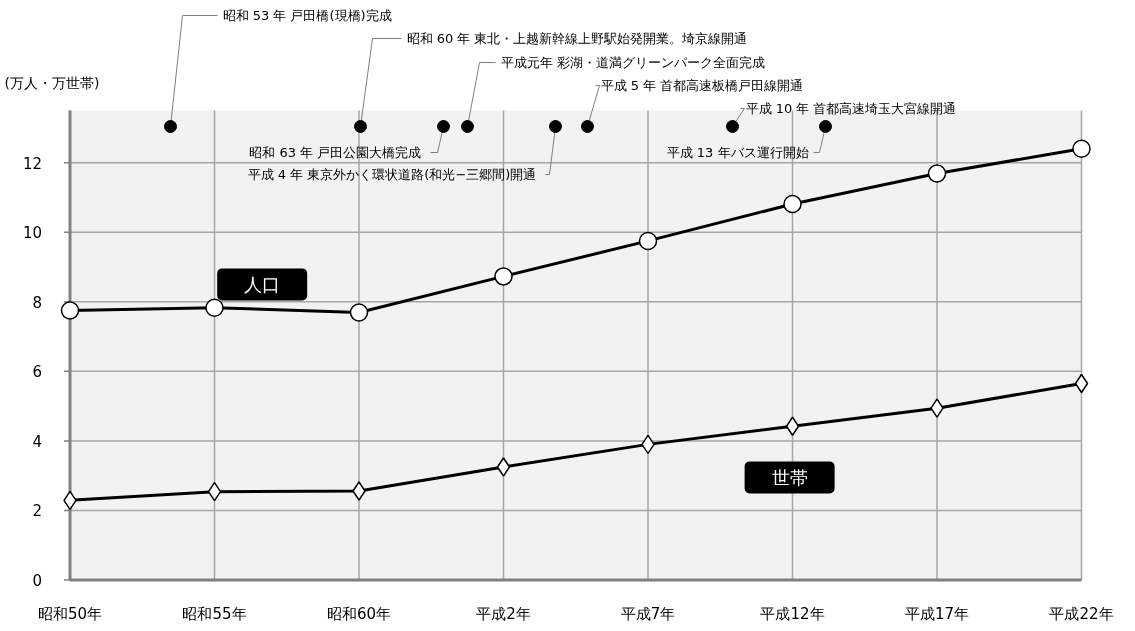 Image resolution: width=1135 pixels, height=631 pixels. Describe the element at coordinates (577, 38) in the screenshot. I see `text: 昭和 60 年 東北・上越新幹線上野駅始発開業。埼京線開通` at that location.